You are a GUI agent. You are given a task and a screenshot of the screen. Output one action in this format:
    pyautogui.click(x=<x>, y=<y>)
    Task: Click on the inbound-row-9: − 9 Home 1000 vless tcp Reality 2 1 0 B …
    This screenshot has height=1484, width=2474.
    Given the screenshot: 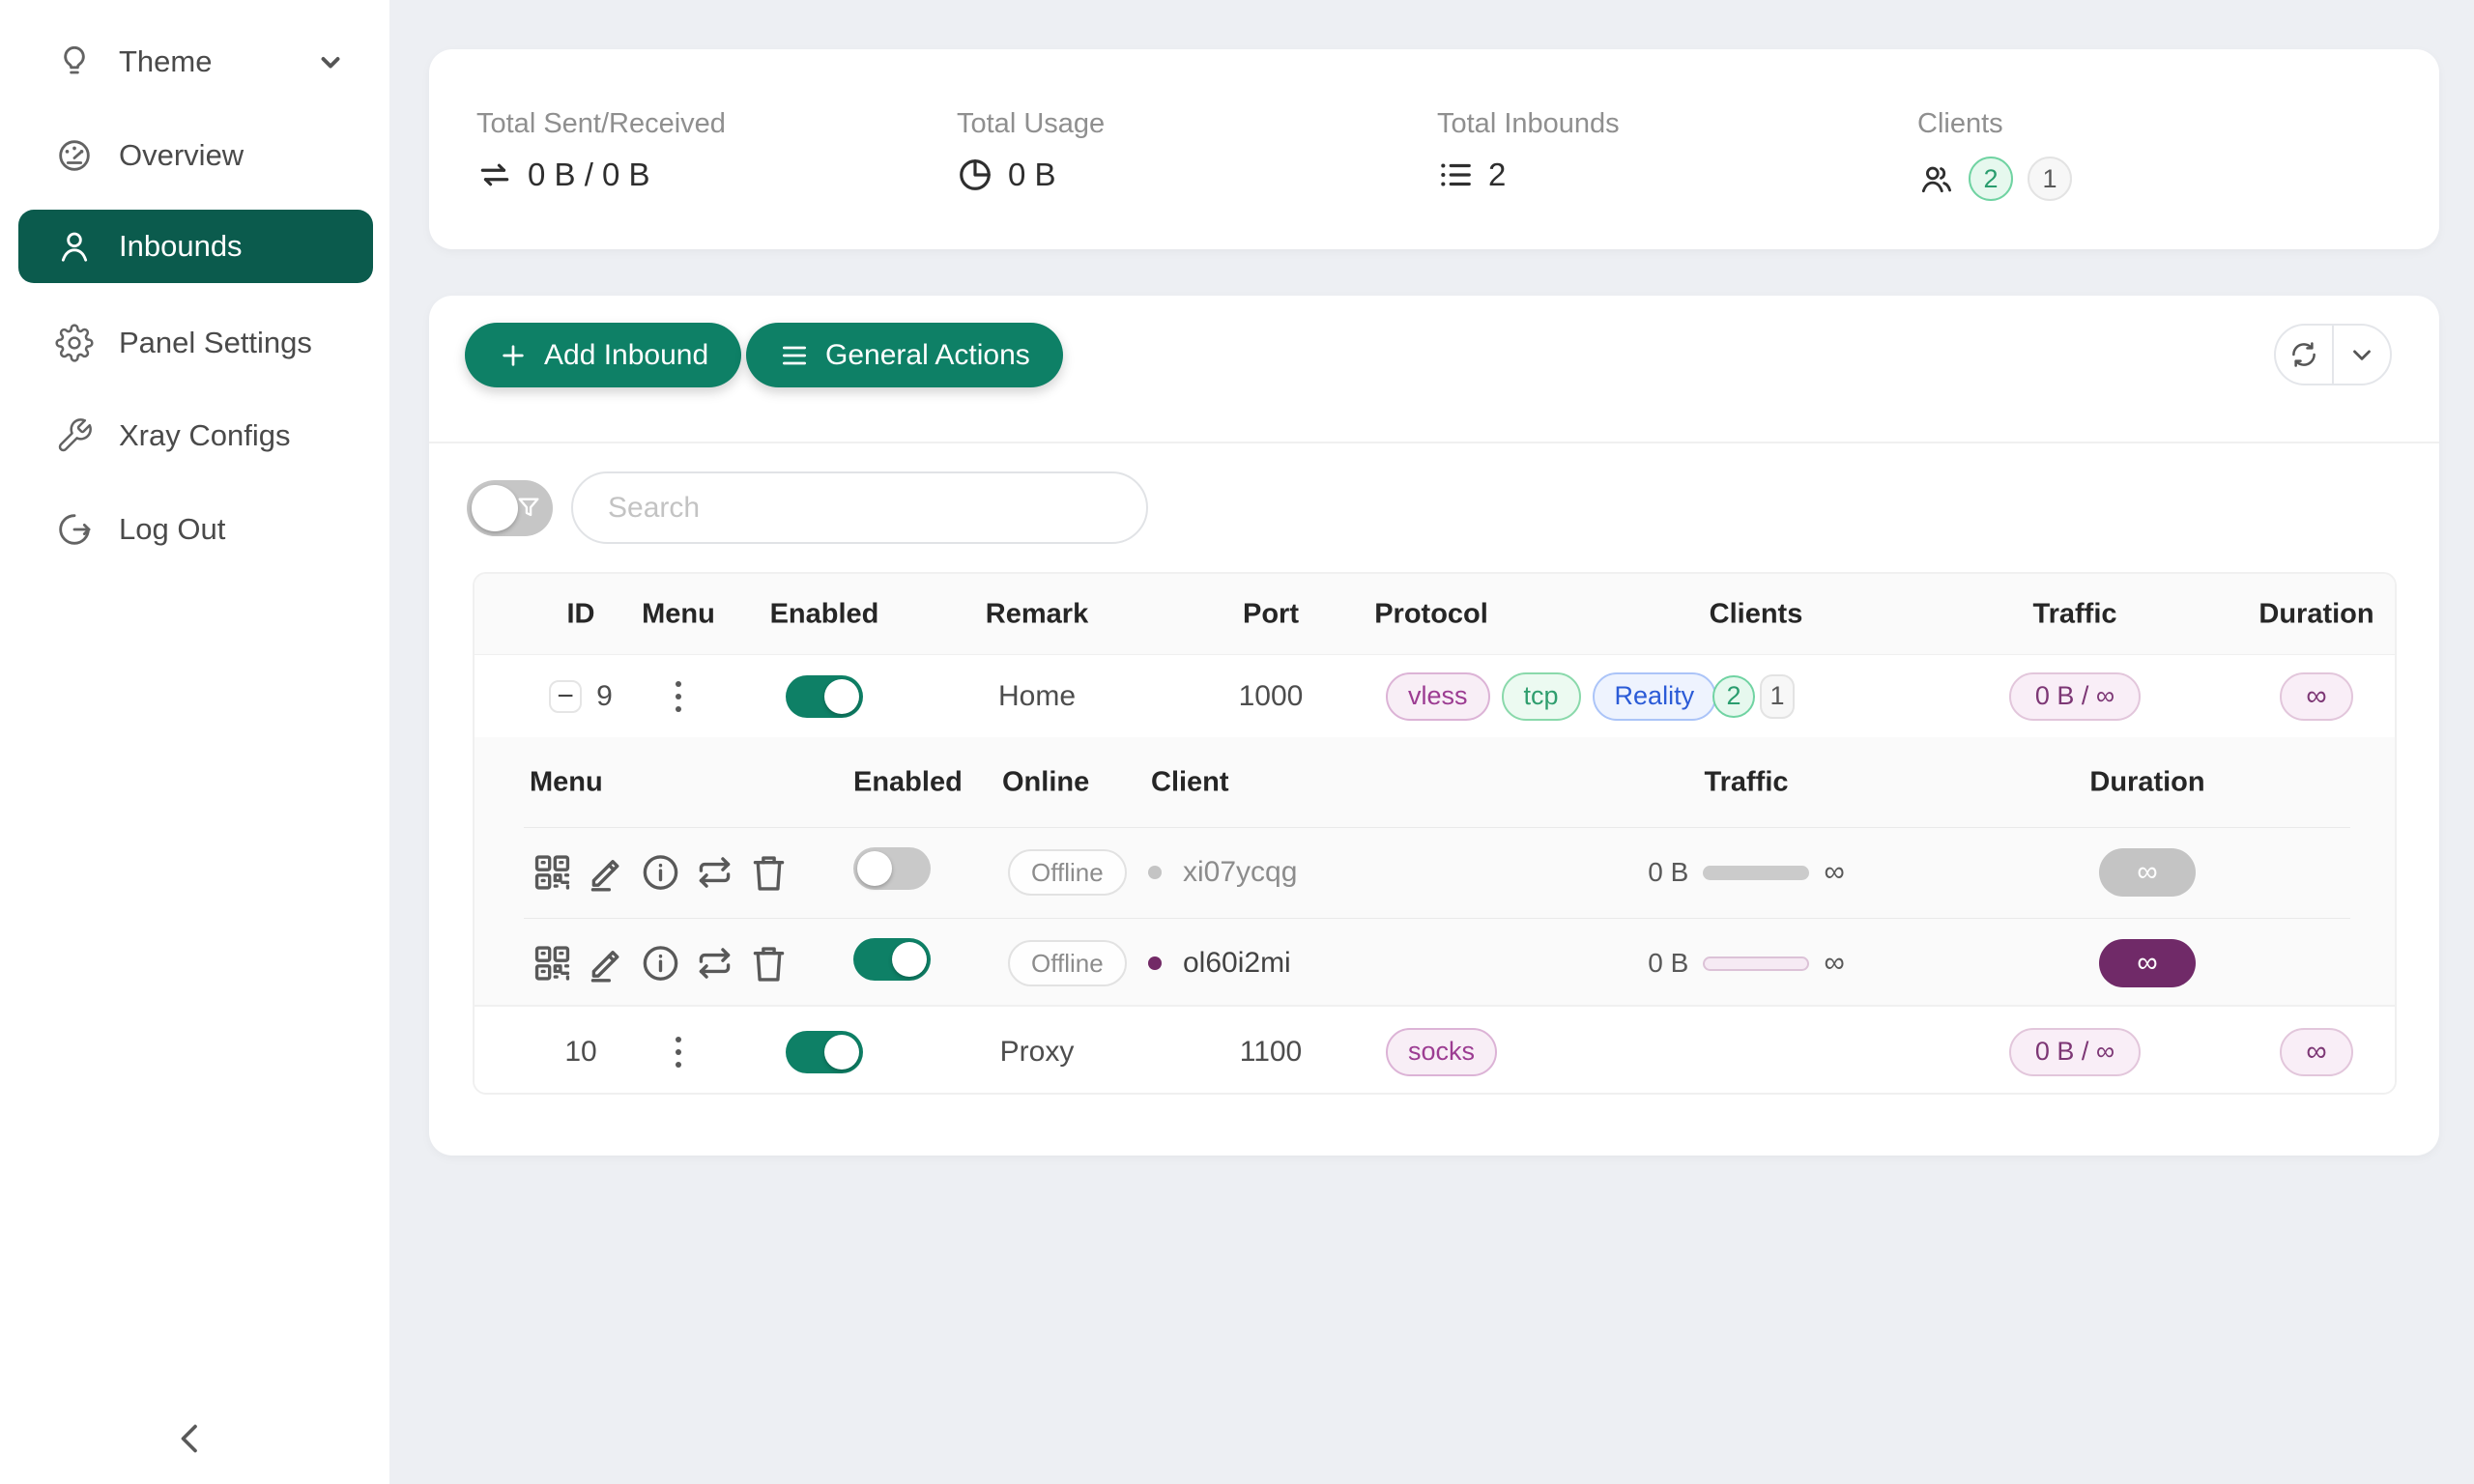 What is the action you would take?
    pyautogui.click(x=1435, y=696)
    